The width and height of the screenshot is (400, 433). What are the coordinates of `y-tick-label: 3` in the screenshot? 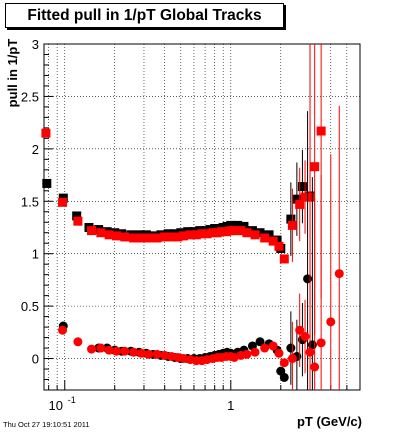 It's located at (35, 44).